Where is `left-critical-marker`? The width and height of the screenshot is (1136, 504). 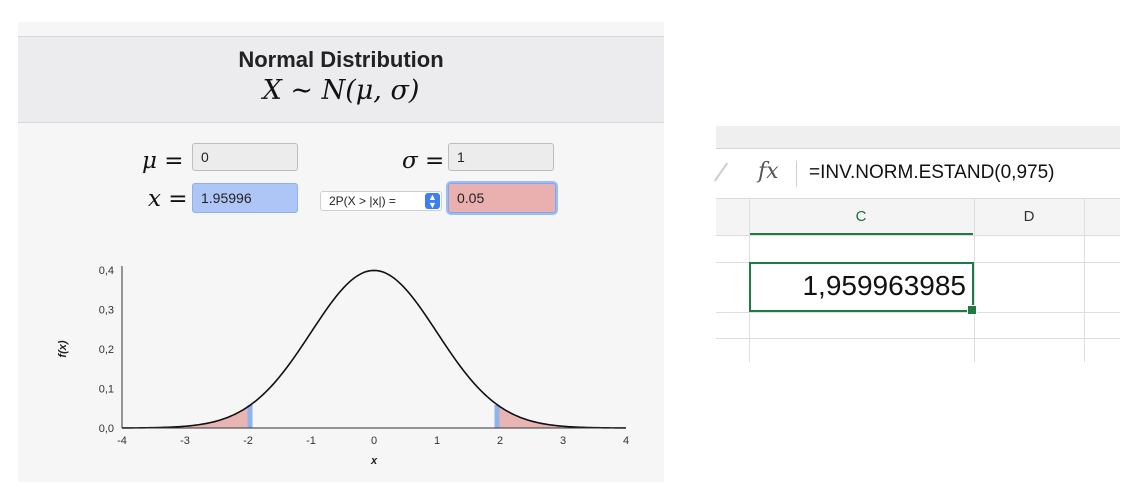
left-critical-marker is located at coordinates (250, 416).